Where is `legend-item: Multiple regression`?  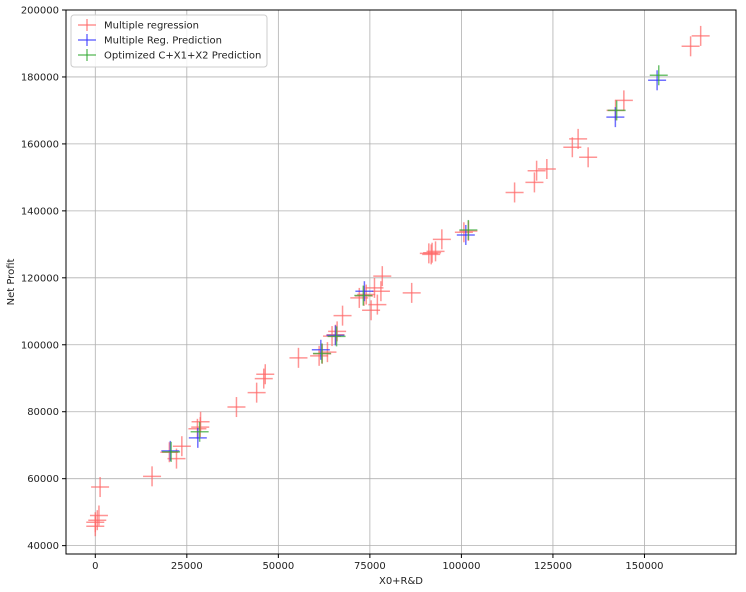 legend-item: Multiple regression is located at coordinates (138, 25).